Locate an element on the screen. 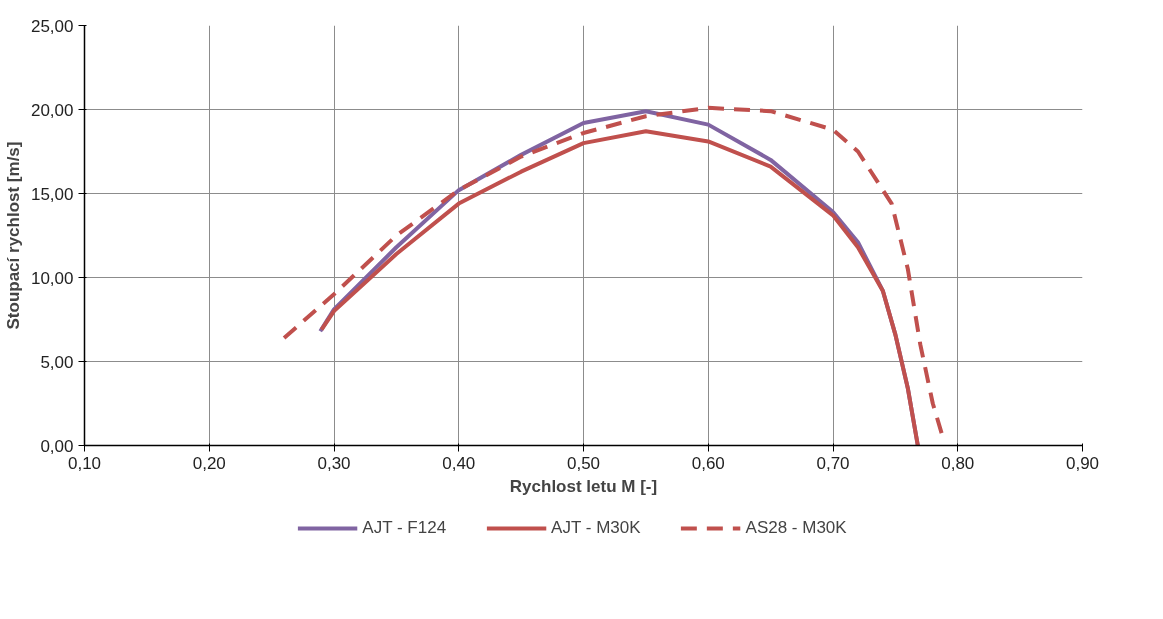 The height and width of the screenshot is (619, 1163). x-tick-label: 0,60 is located at coordinates (708, 463).